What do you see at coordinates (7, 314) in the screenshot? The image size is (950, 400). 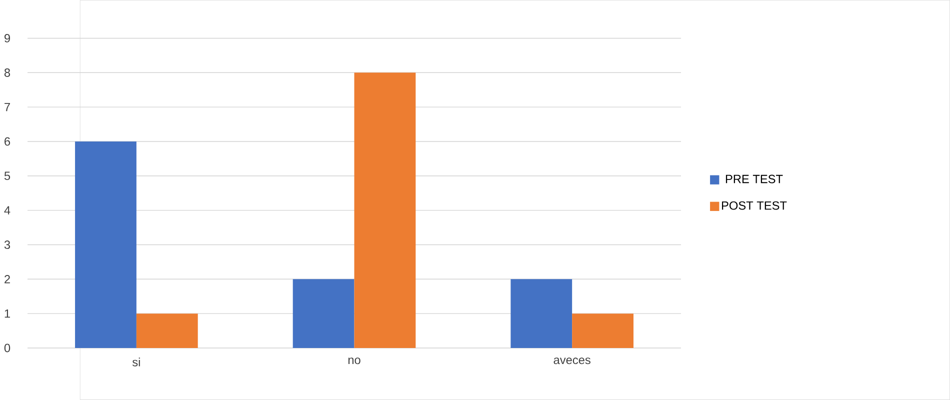 I see `y-tick-label: 1` at bounding box center [7, 314].